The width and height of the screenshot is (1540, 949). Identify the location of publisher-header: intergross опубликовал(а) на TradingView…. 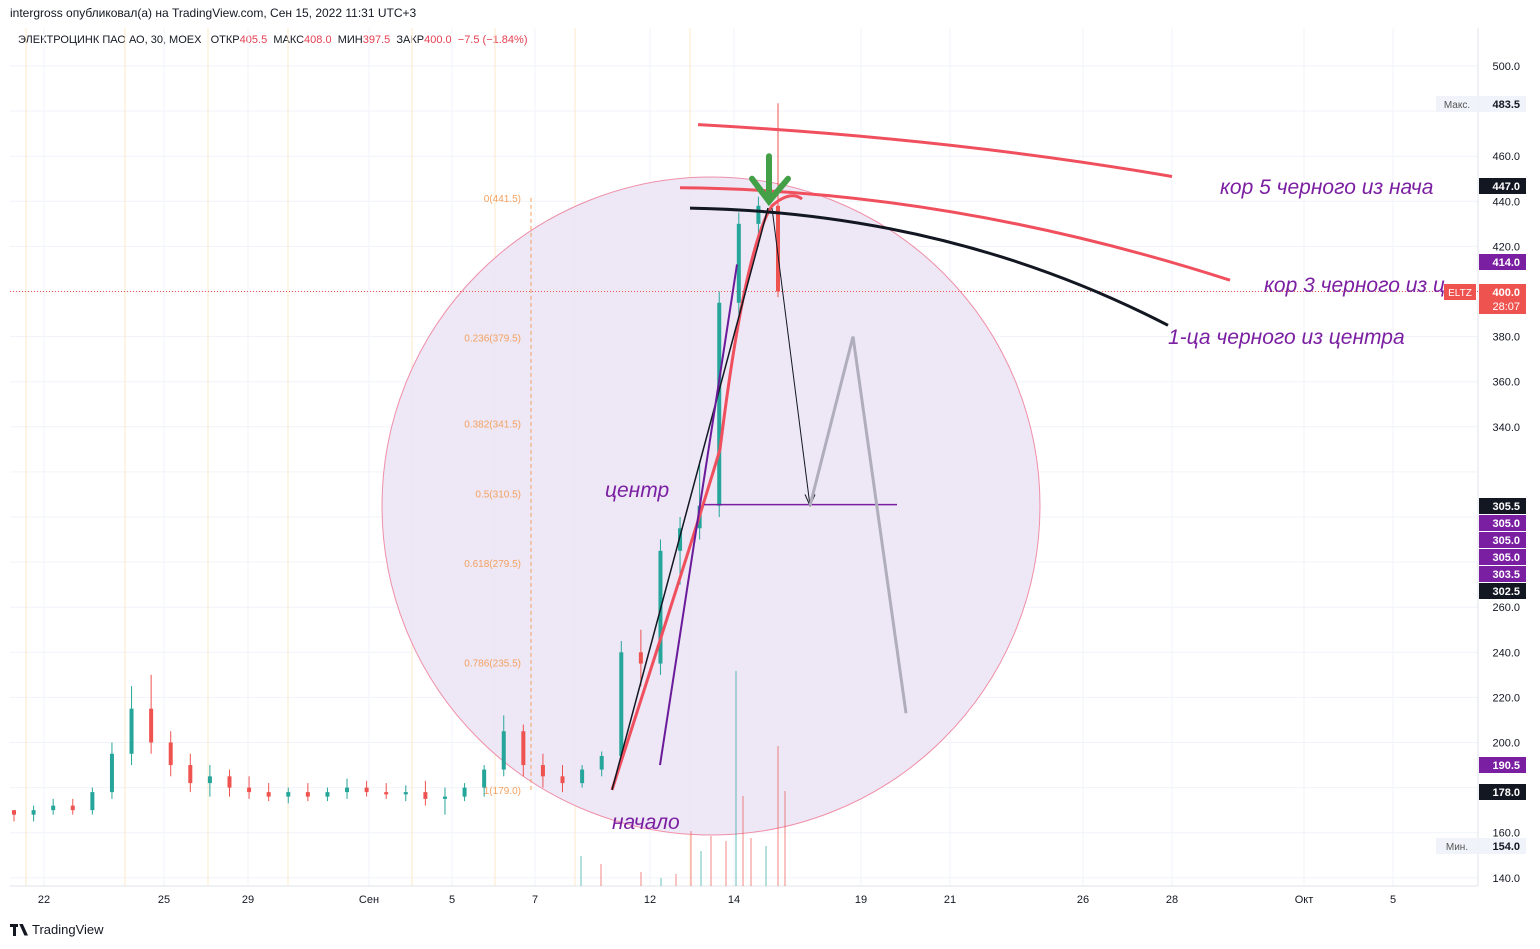
(213, 13).